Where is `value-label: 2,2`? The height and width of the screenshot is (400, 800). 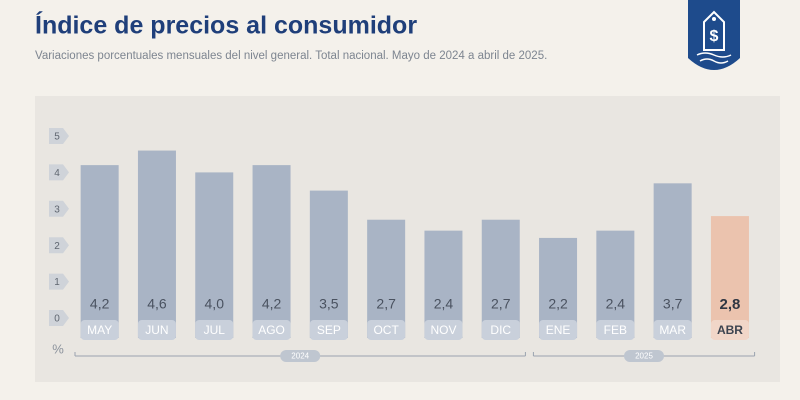 value-label: 2,2 is located at coordinates (558, 304).